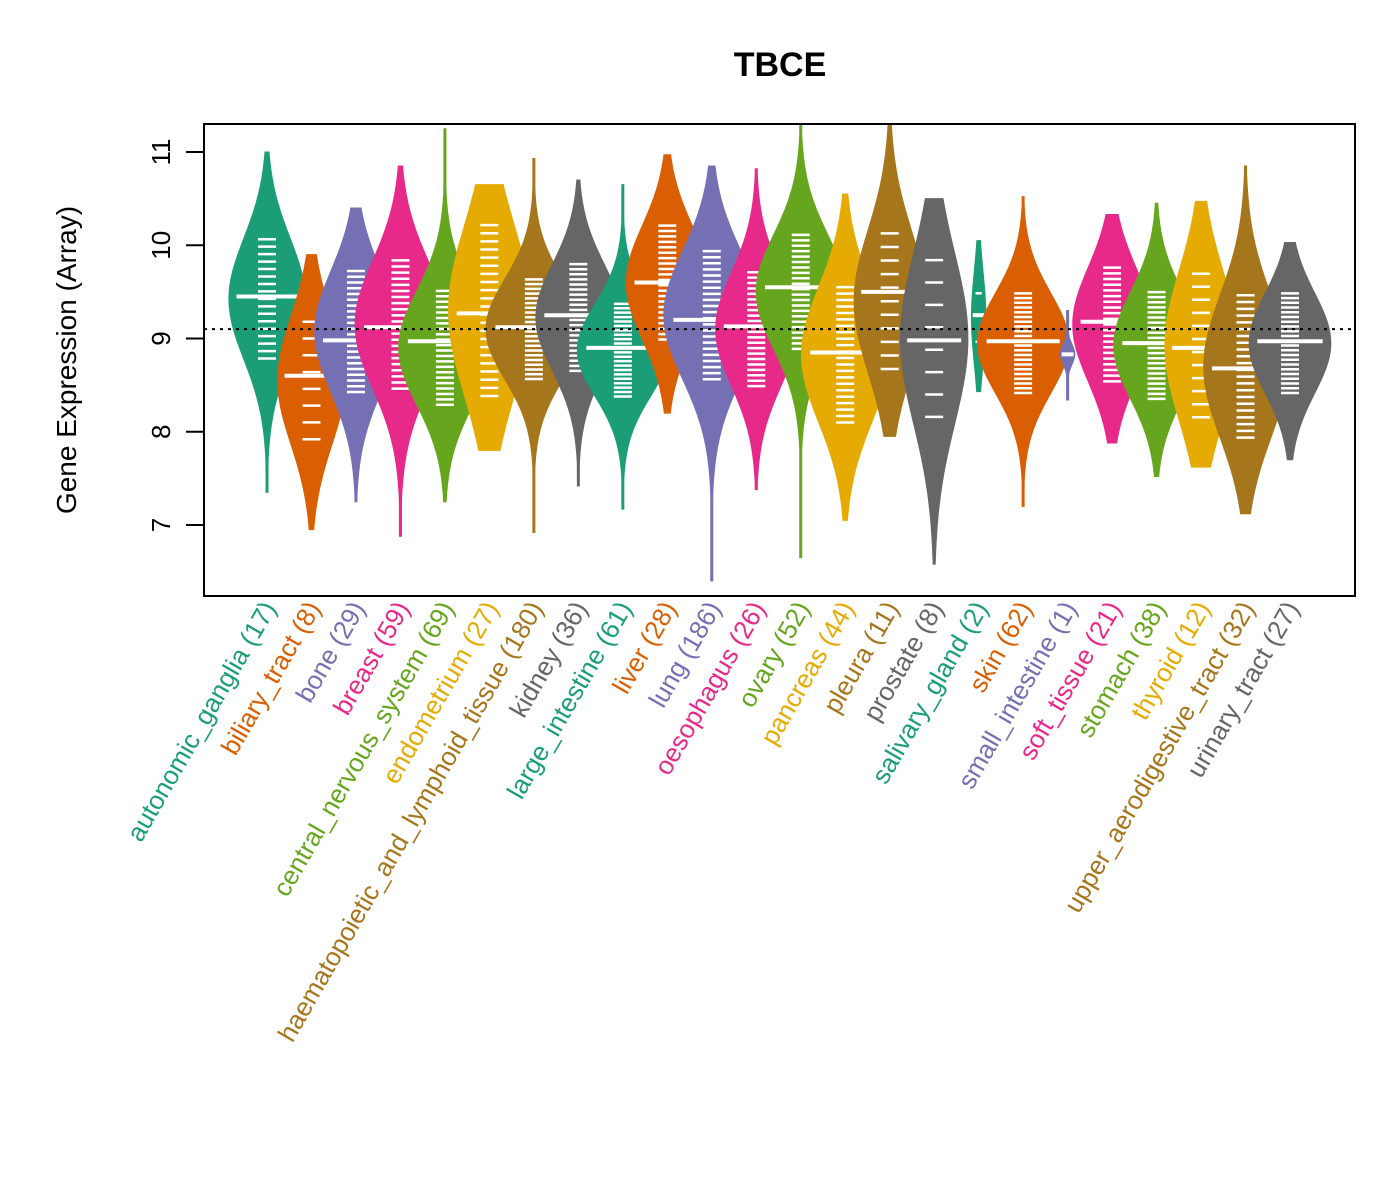  Describe the element at coordinates (267, 322) in the screenshot. I see `violin-autonomic-ganglia` at that location.